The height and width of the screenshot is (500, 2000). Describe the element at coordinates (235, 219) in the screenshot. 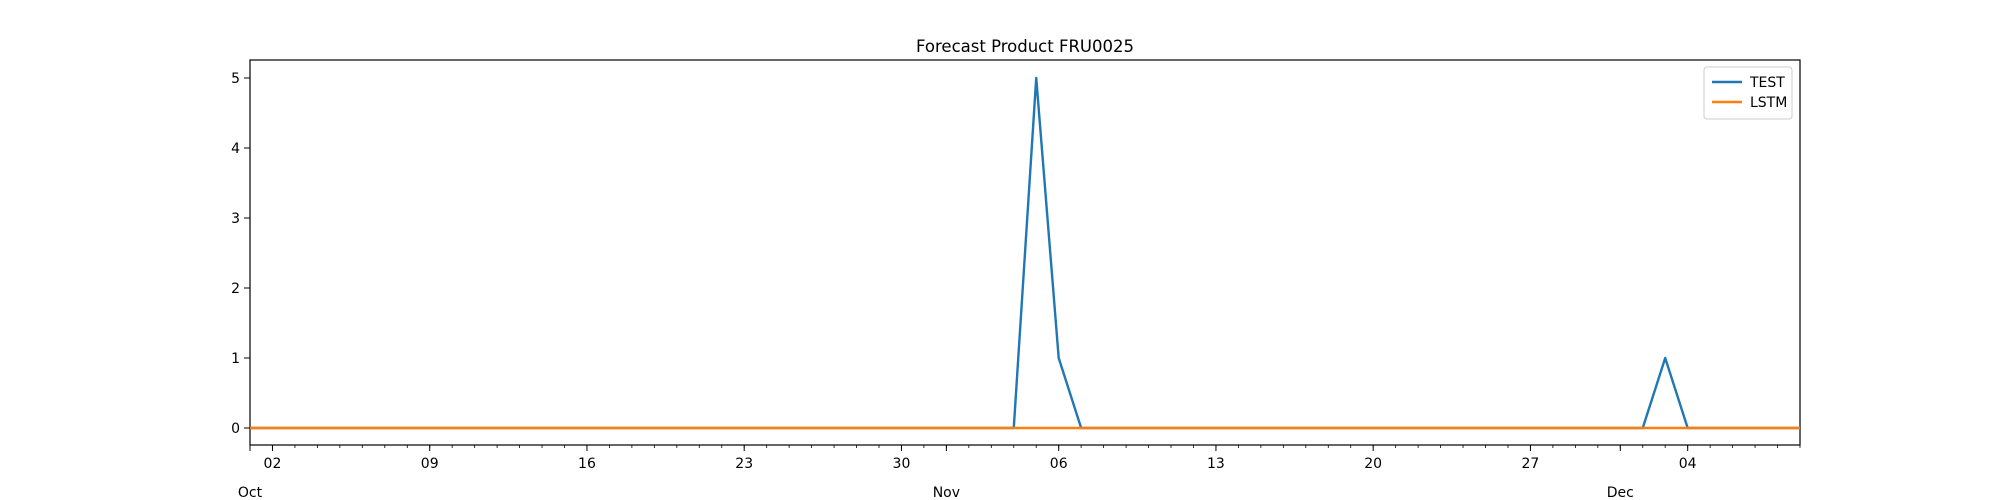

I see `y-tick-label: 3` at that location.